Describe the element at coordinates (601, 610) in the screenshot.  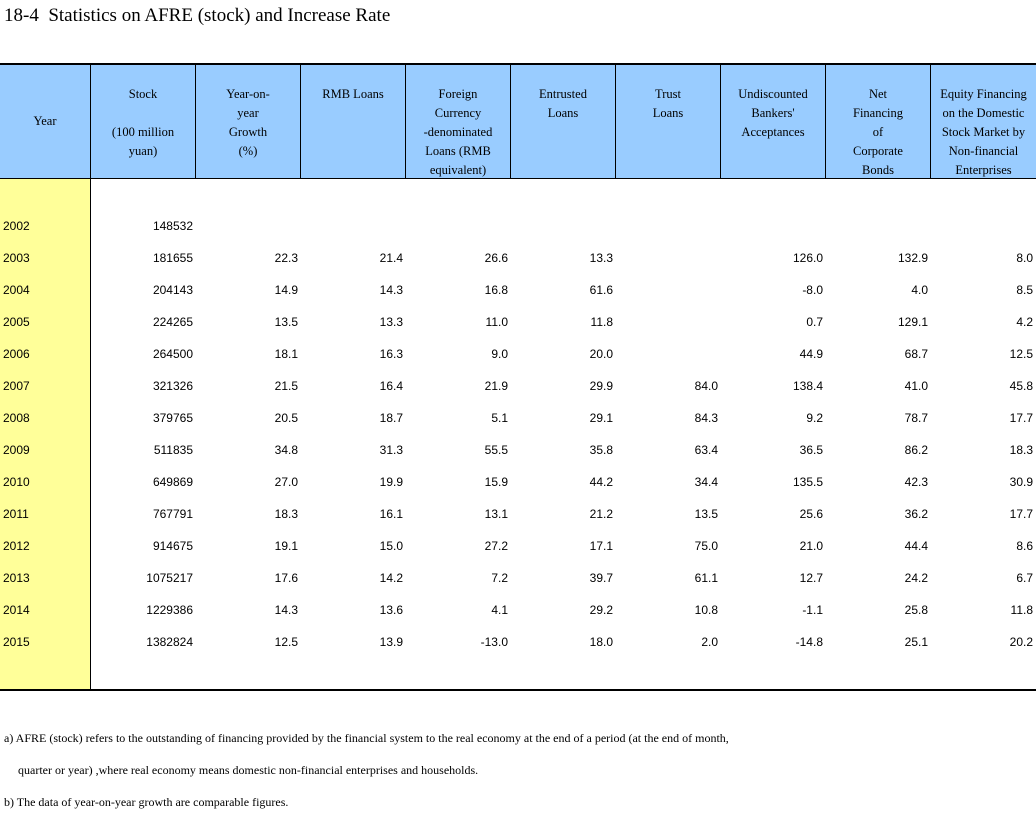
I see `cell-entrusted: 29.2` at that location.